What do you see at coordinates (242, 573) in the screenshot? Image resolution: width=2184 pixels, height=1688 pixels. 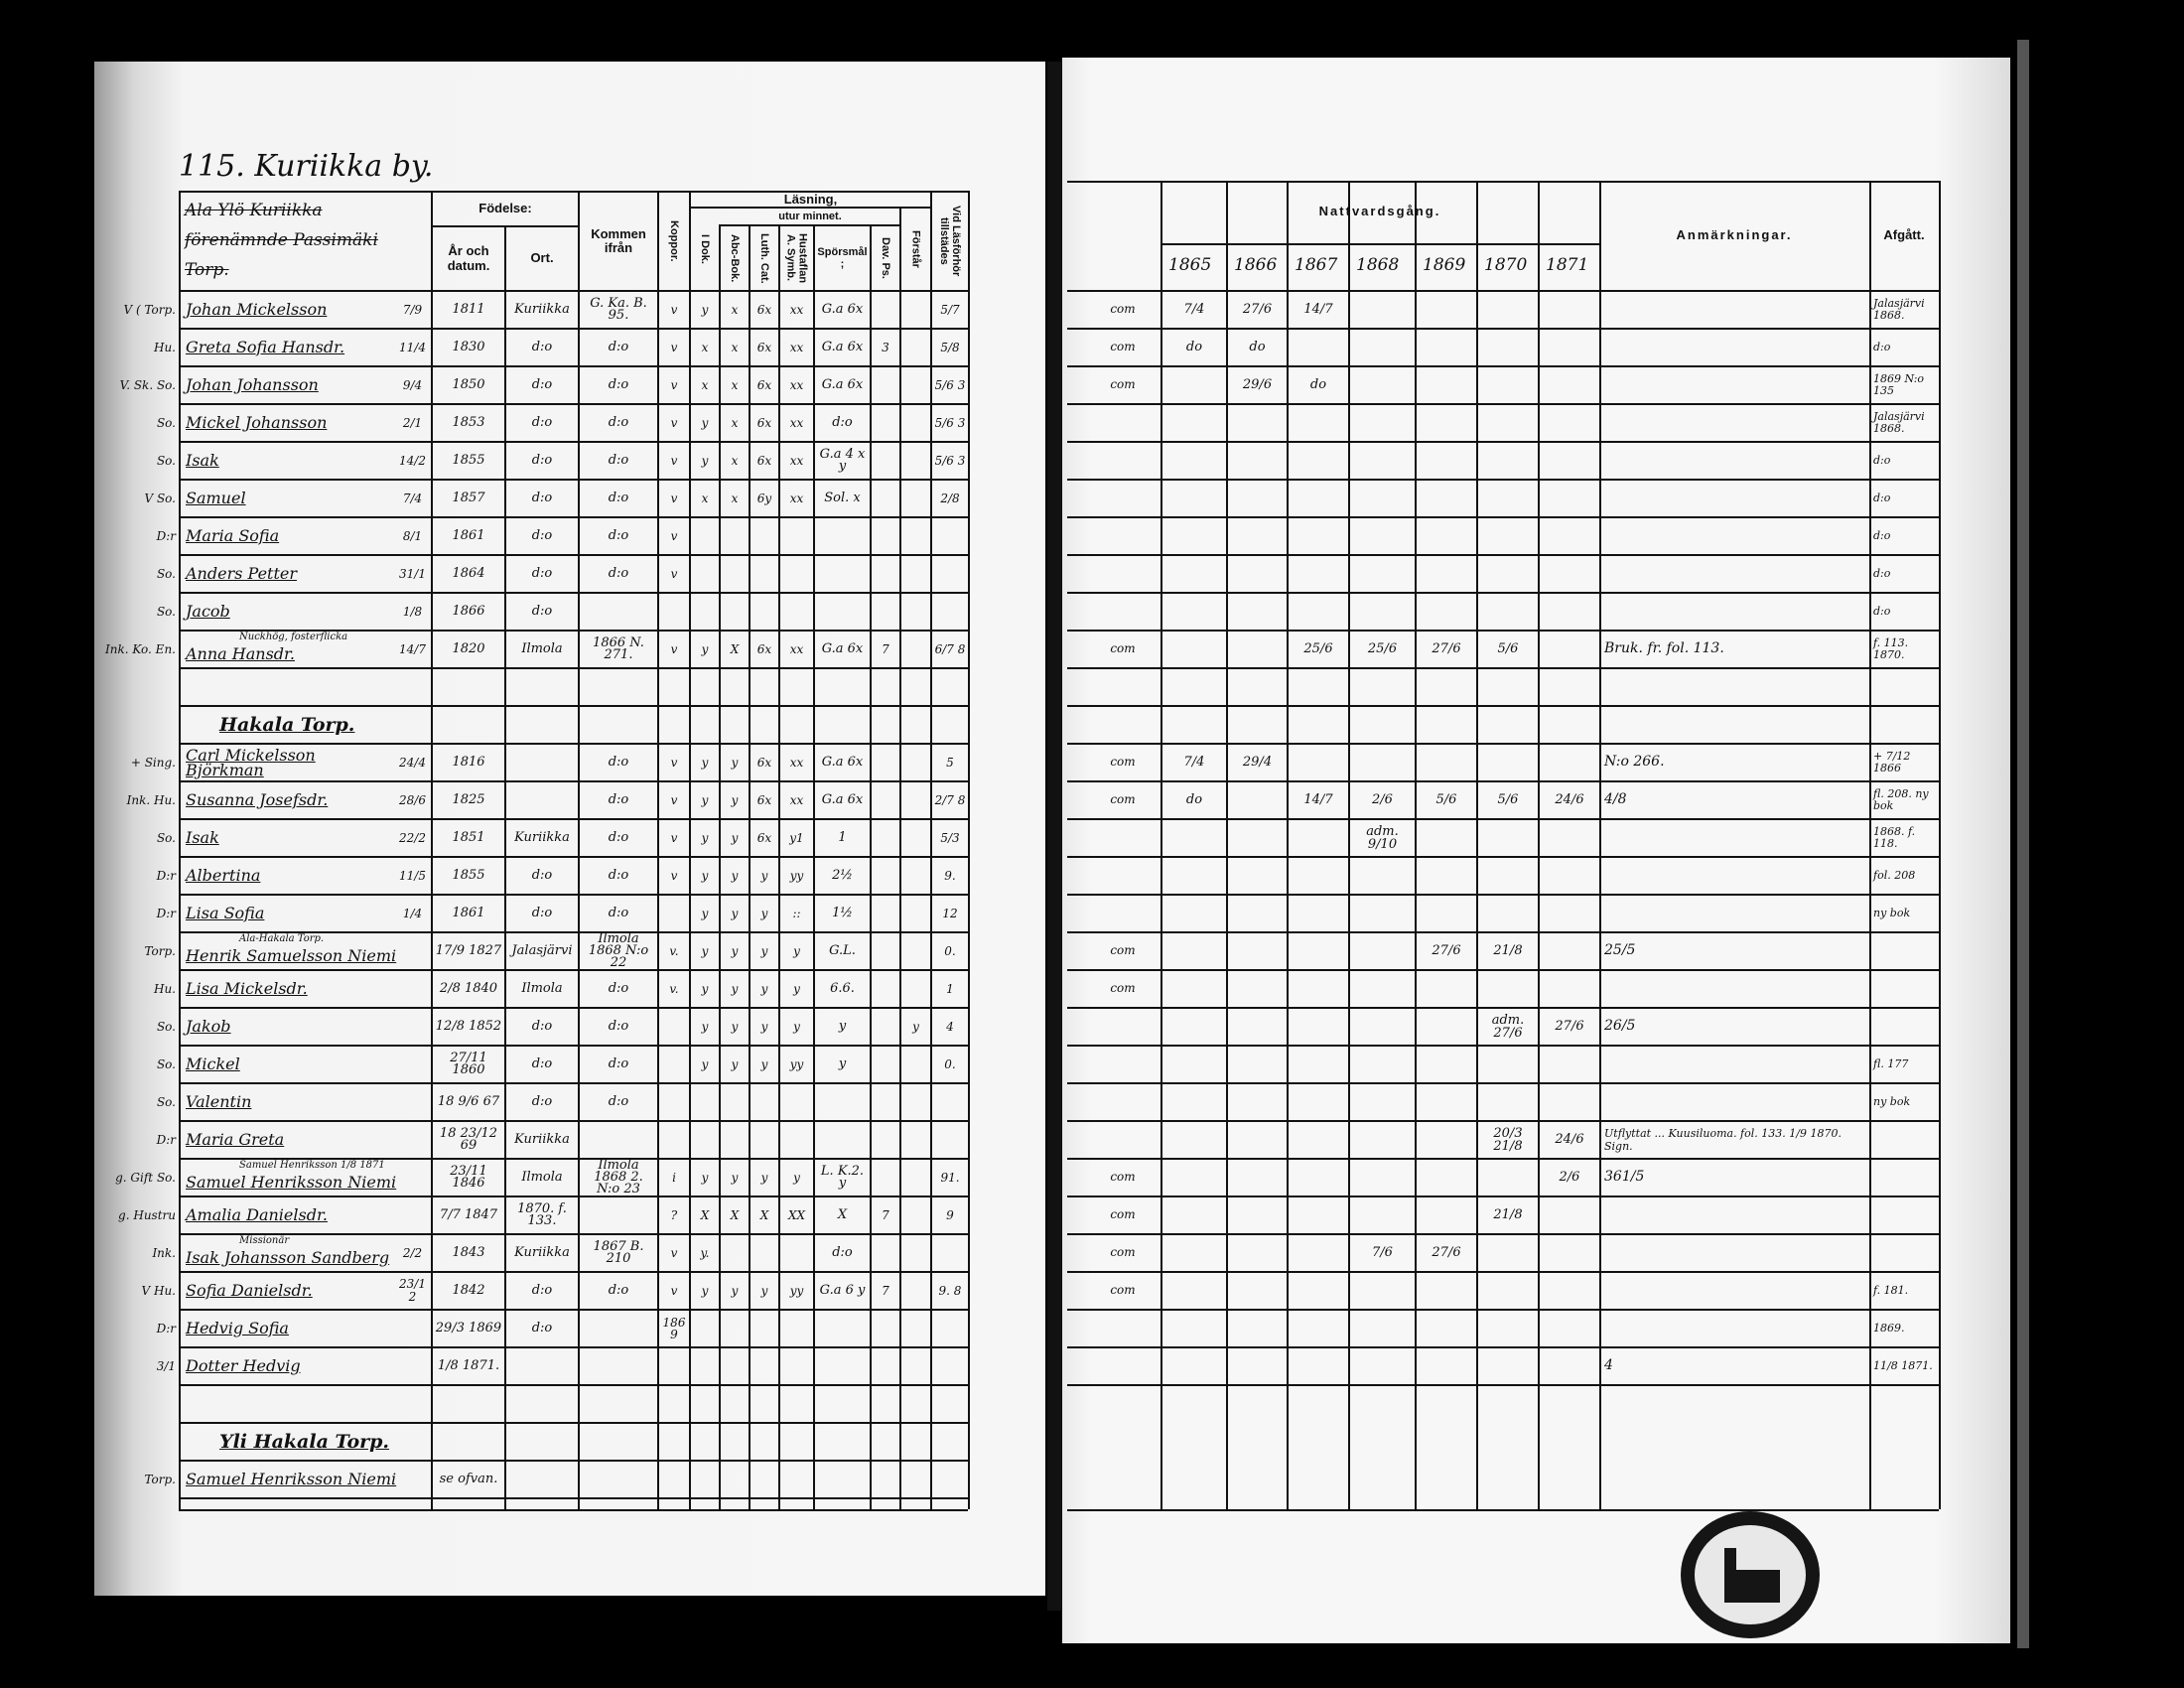 I see `person-name: Anders Petter` at bounding box center [242, 573].